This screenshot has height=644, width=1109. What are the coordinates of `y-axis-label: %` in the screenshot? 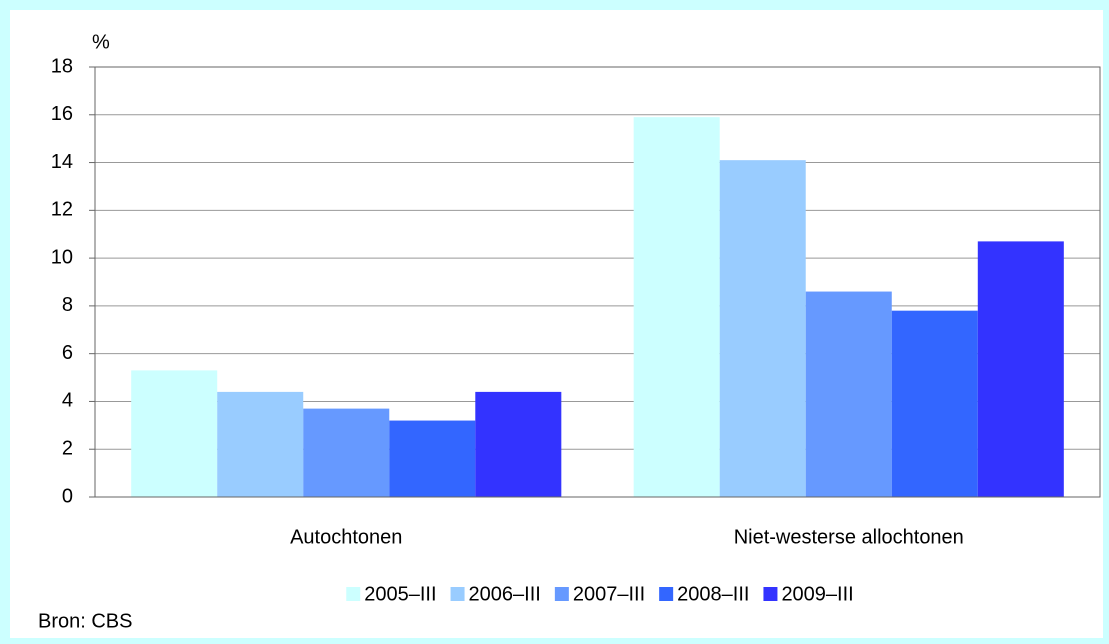 It's located at (101, 42).